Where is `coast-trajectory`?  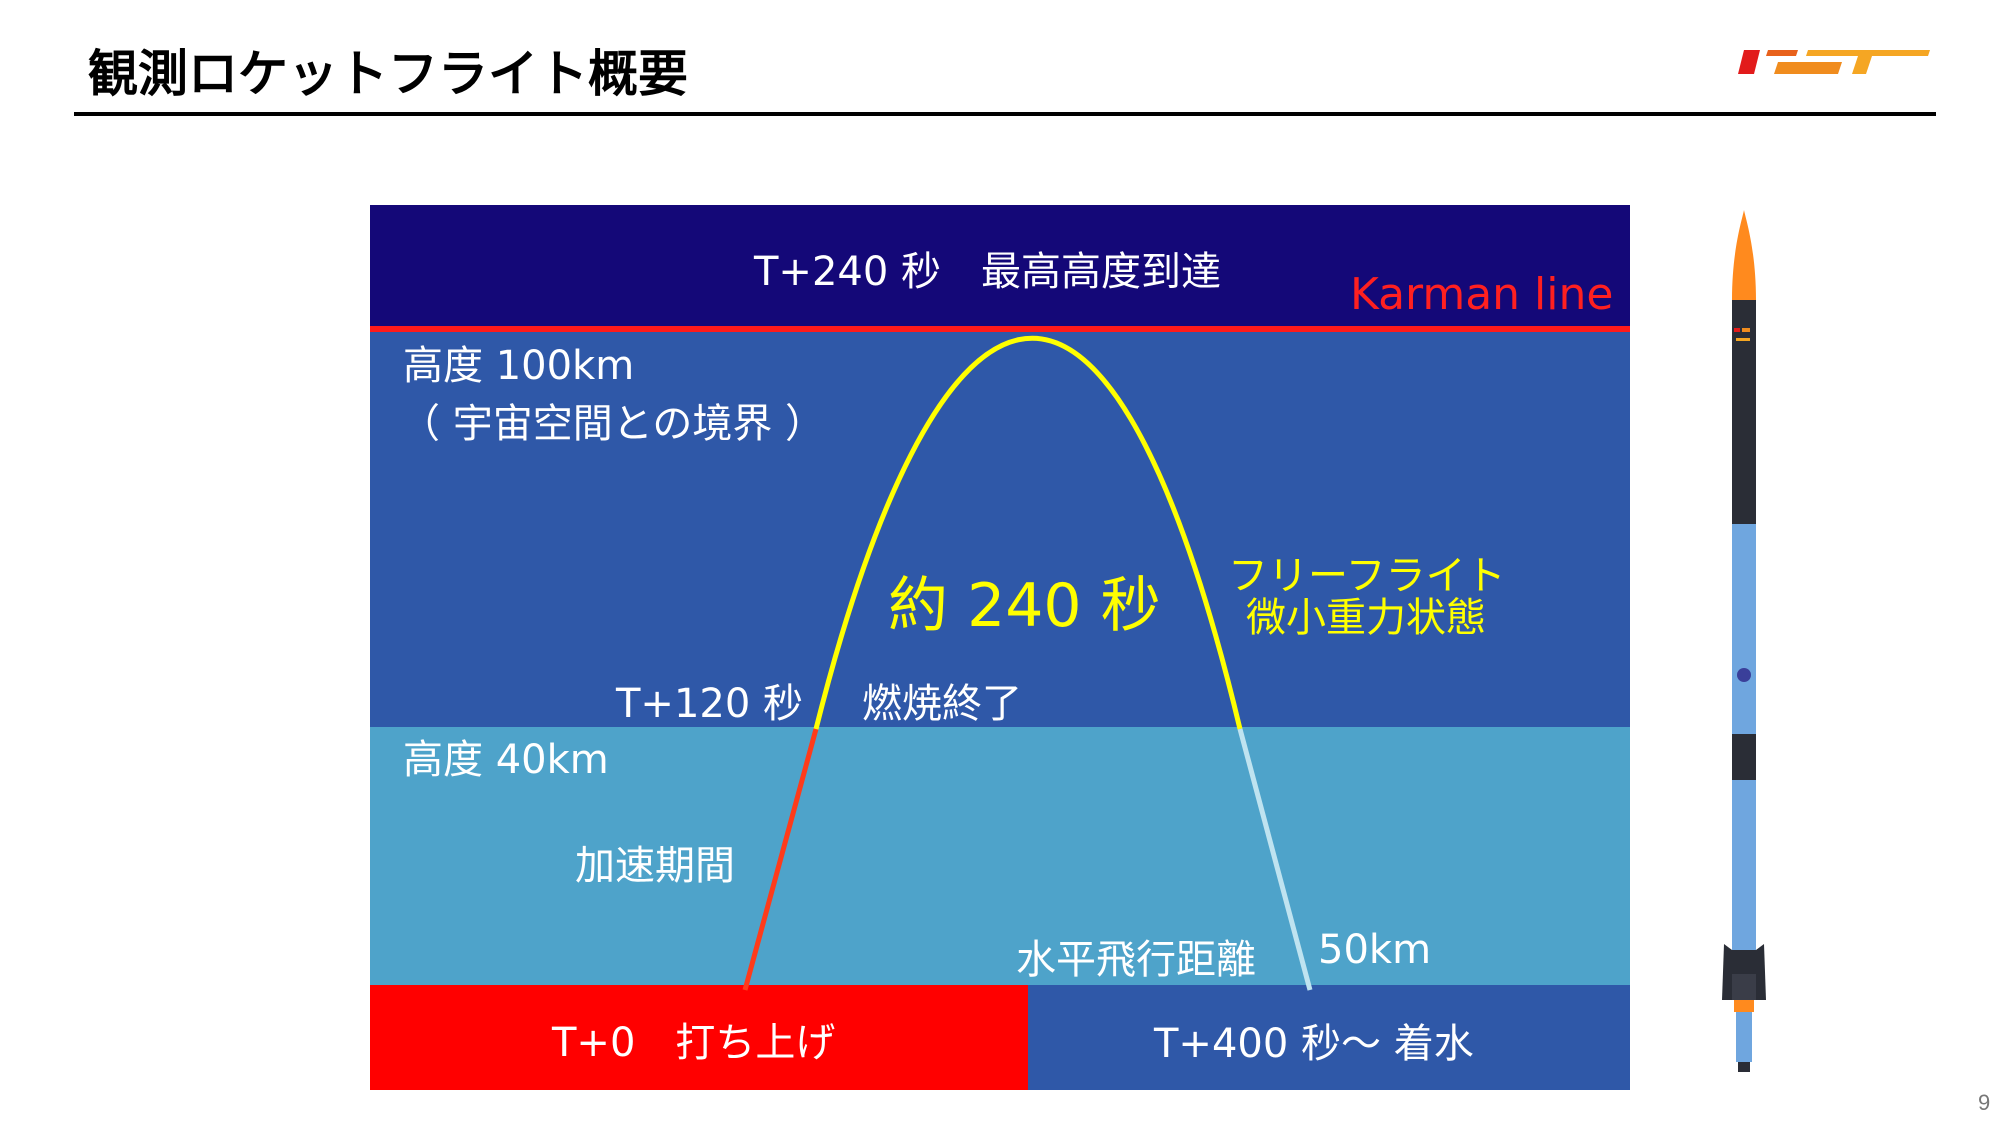
coast-trajectory is located at coordinates (1028, 532).